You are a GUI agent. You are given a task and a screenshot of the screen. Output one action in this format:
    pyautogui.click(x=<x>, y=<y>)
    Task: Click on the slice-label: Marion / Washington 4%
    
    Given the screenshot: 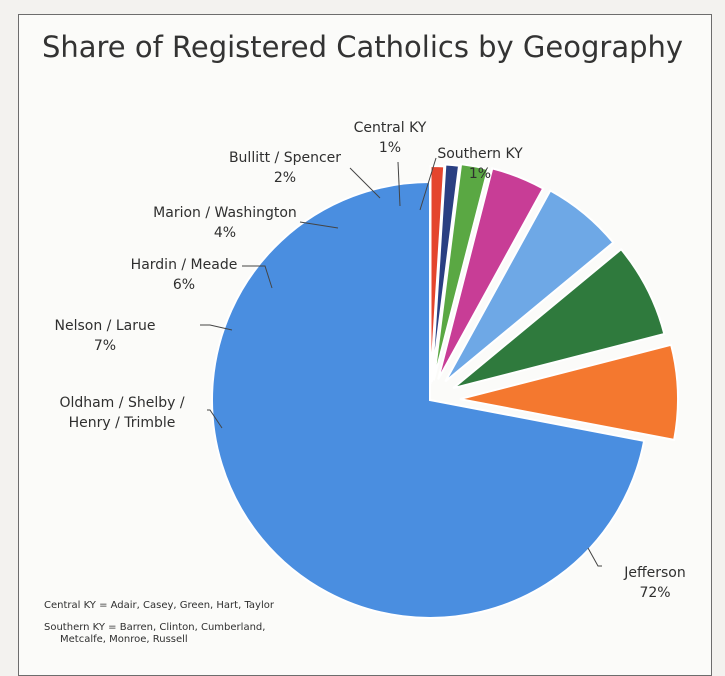 What is the action you would take?
    pyautogui.click(x=225, y=223)
    